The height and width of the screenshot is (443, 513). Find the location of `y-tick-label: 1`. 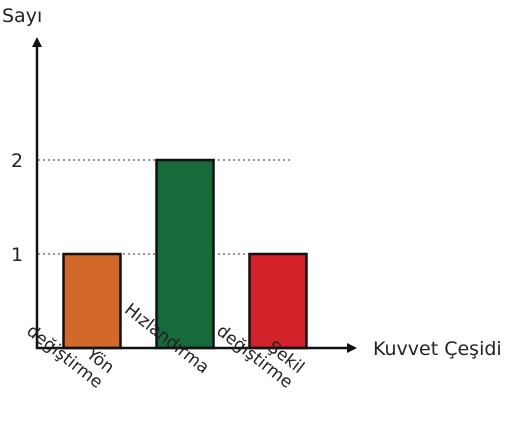

y-tick-label: 1 is located at coordinates (17, 255).